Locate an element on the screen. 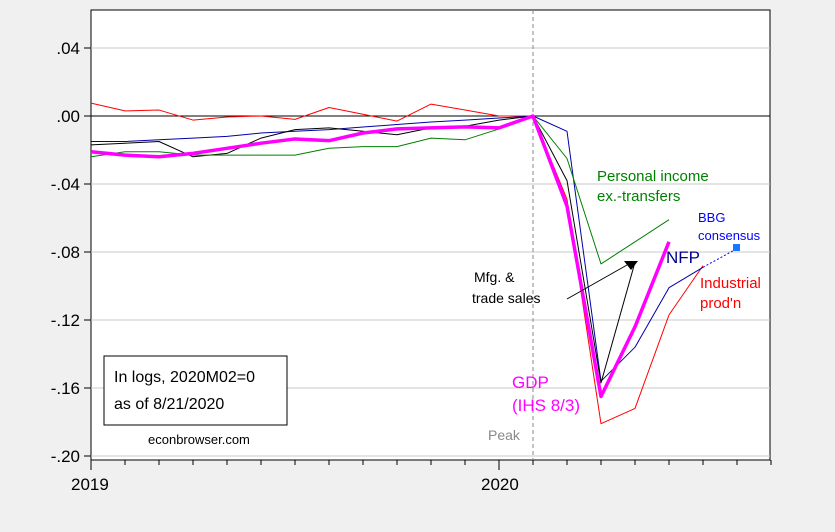  arrow-head-icon is located at coordinates (631, 265).